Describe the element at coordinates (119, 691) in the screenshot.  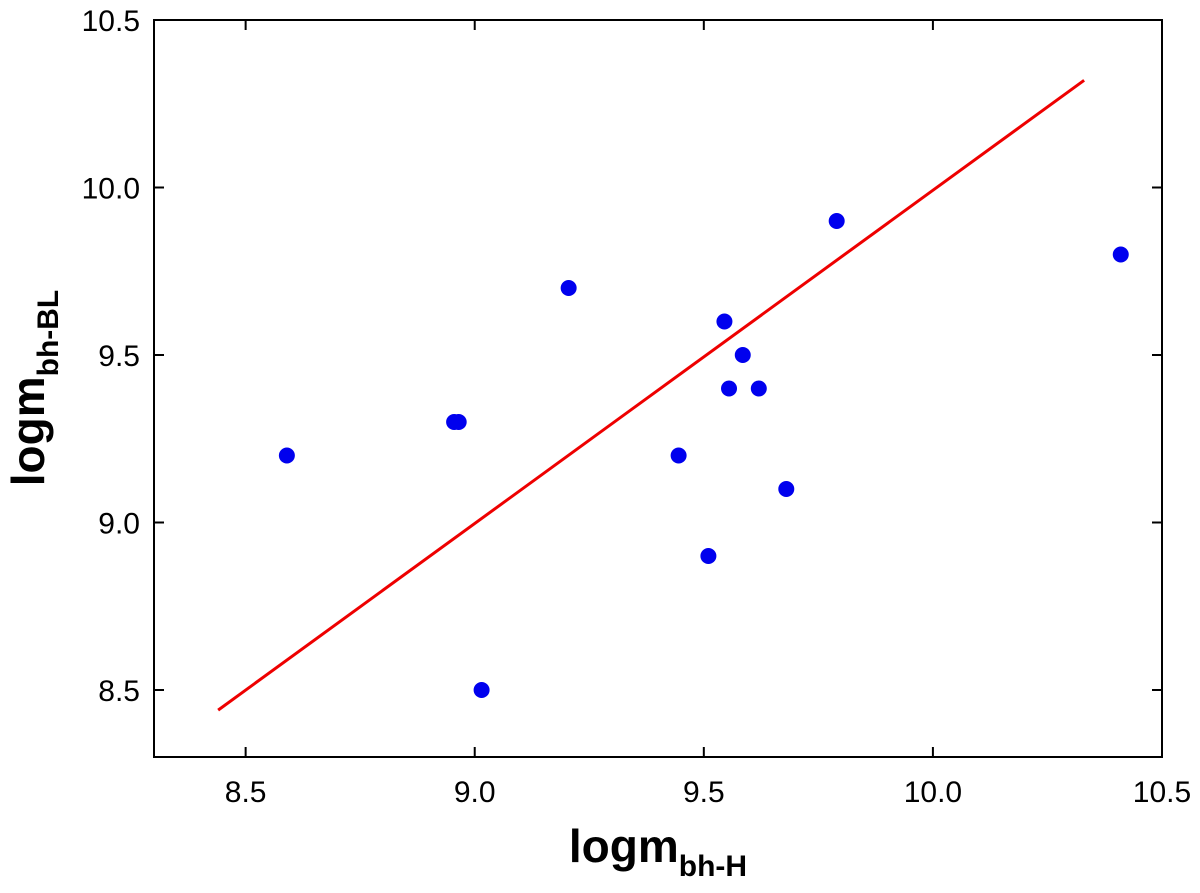
I see `y-tick-label: 8.5` at that location.